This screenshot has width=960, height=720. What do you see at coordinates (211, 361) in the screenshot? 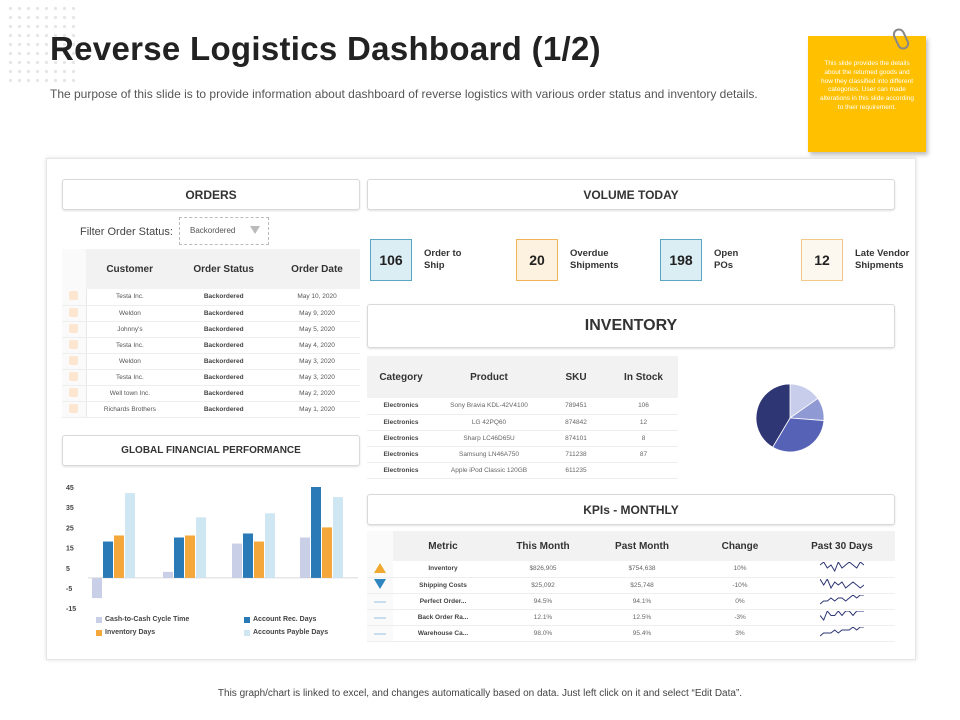
I see `orders-row: Weldon Backordered May 3, 2020` at bounding box center [211, 361].